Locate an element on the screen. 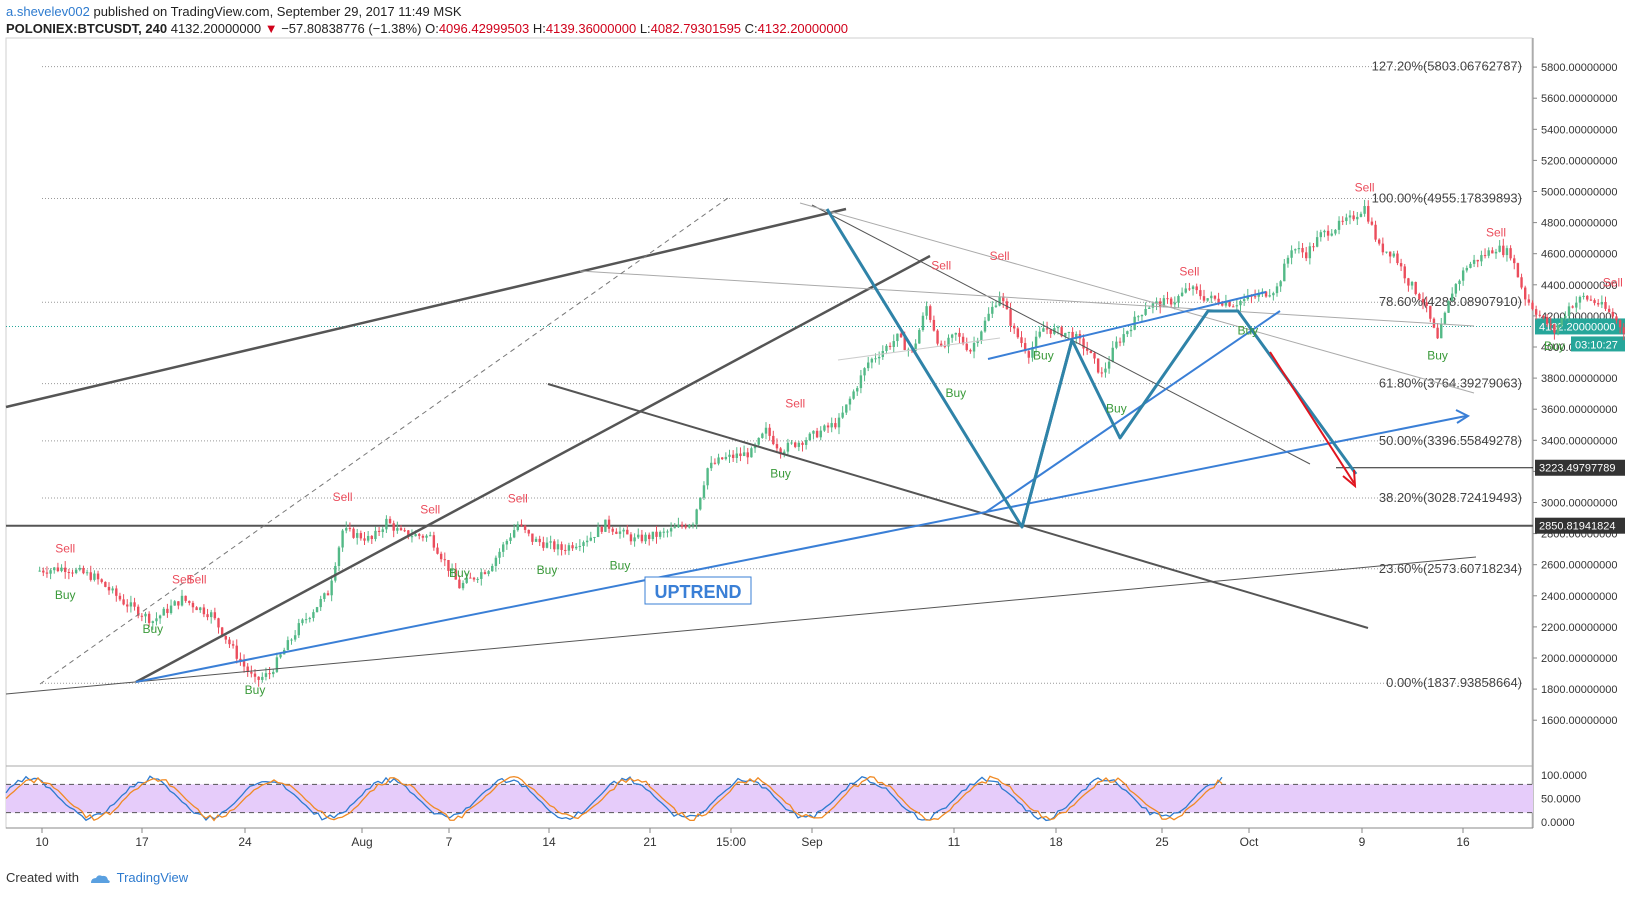 This screenshot has width=1626, height=897. change-value: −57.80838776 (−1.38%) is located at coordinates (351, 28).